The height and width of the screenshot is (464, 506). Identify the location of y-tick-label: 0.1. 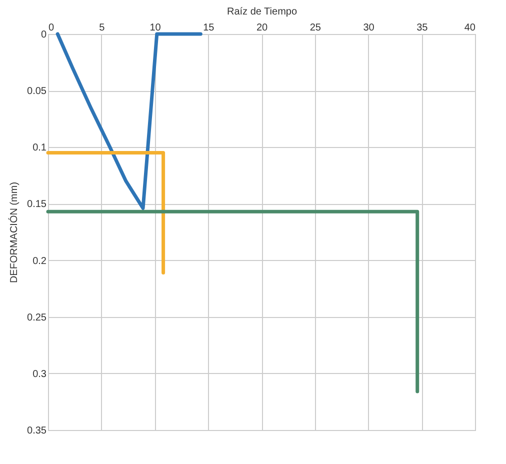
(39, 148).